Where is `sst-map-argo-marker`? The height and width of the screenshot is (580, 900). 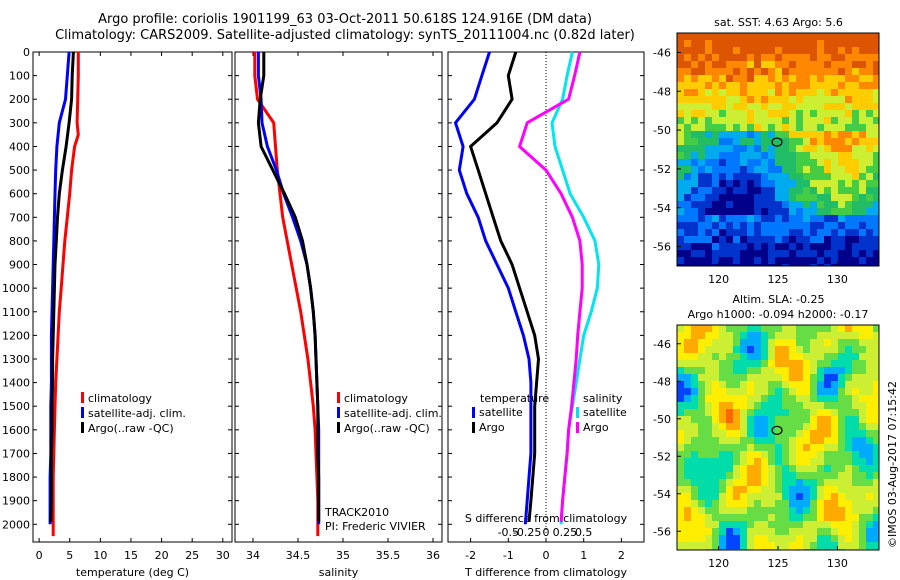 sst-map-argo-marker is located at coordinates (777, 142).